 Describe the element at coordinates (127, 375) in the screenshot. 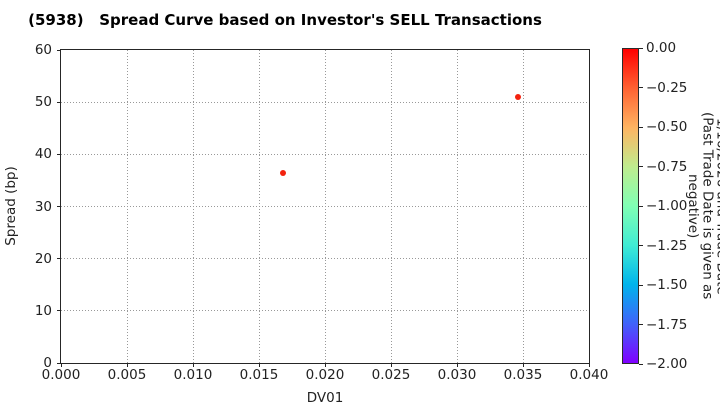

I see `x-tick-label: 0.005` at that location.